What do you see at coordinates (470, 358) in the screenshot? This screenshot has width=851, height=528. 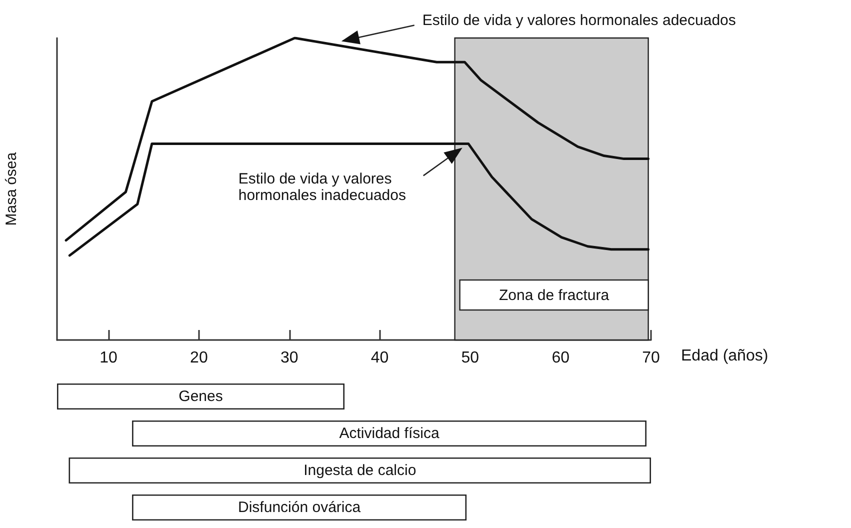 I see `x-tick-label: 50` at bounding box center [470, 358].